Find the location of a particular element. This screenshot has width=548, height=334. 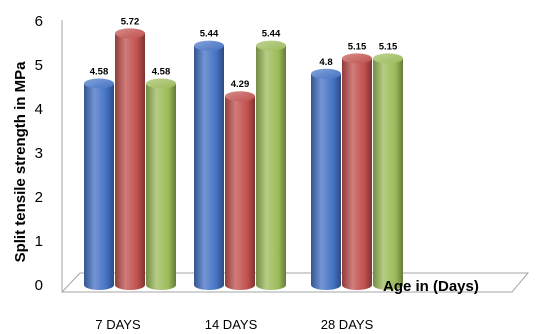

x-category-label: 7 DAYS is located at coordinates (118, 324).